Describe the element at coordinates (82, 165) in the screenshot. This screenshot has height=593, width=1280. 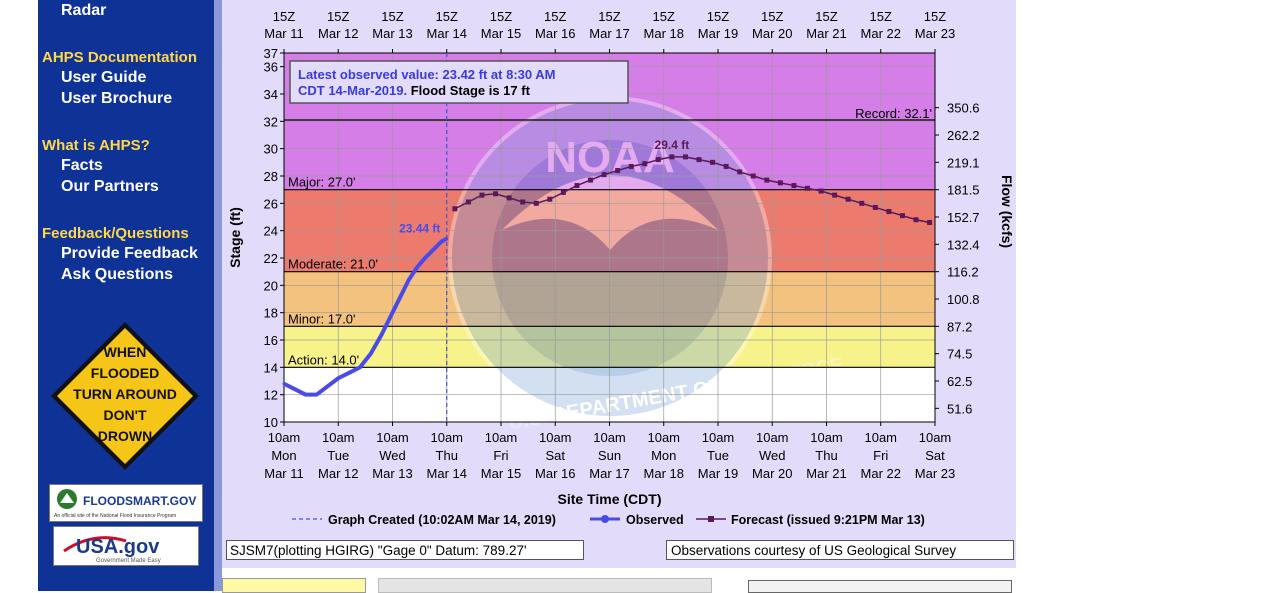
I see `sidebar-link-facts: Facts` at that location.